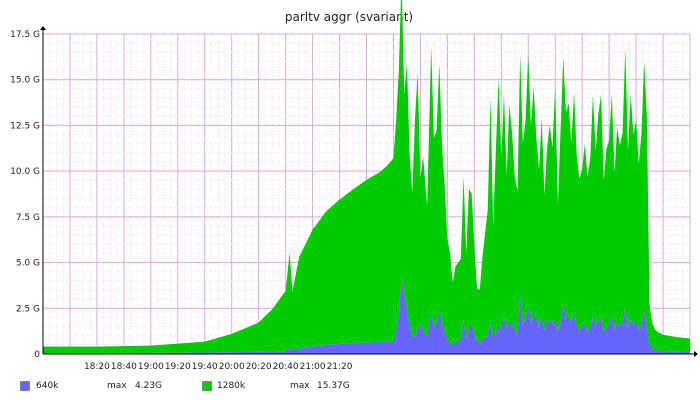 The image size is (700, 400). Describe the element at coordinates (25, 195) in the screenshot. I see `y-tick-labels: 0 2.5 G 5.0 G 7.5 G 10.0 G 12.5 G 15.0 G 17.5 G` at that location.